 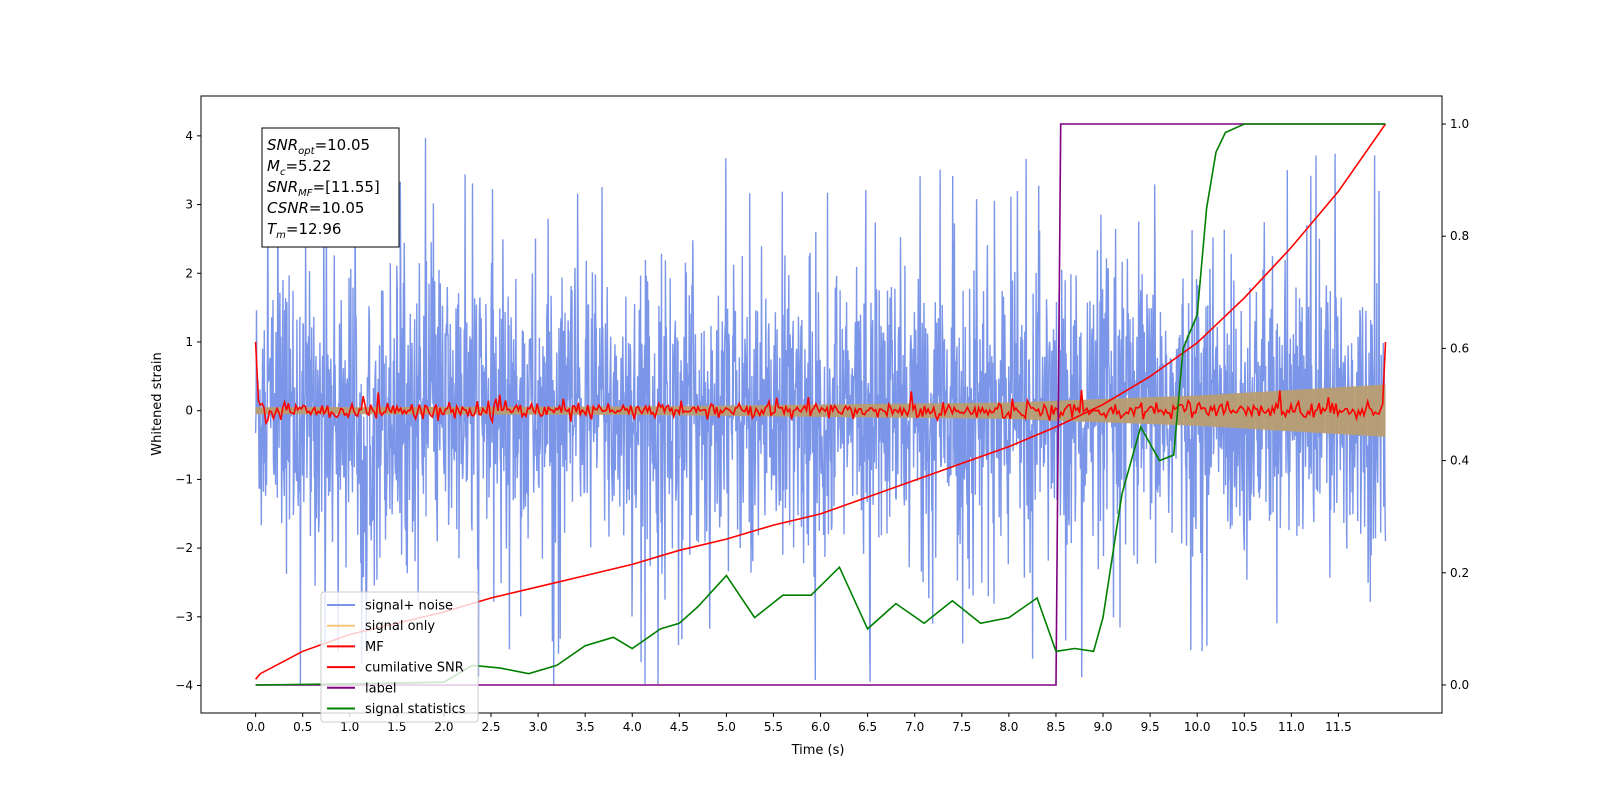 I want to click on y-axis-label: Whitened strain, so click(x=157, y=403).